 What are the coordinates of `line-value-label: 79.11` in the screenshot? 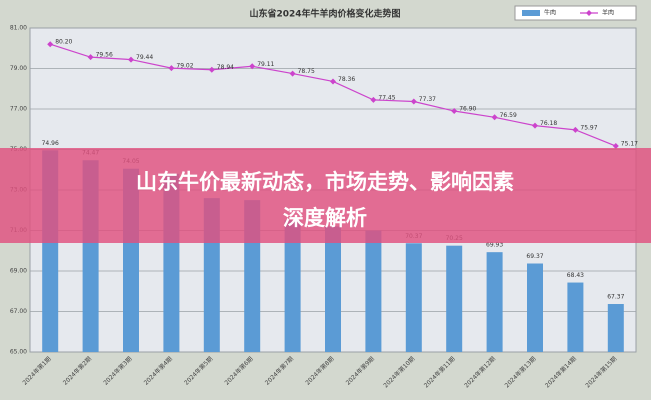 It's located at (265, 64).